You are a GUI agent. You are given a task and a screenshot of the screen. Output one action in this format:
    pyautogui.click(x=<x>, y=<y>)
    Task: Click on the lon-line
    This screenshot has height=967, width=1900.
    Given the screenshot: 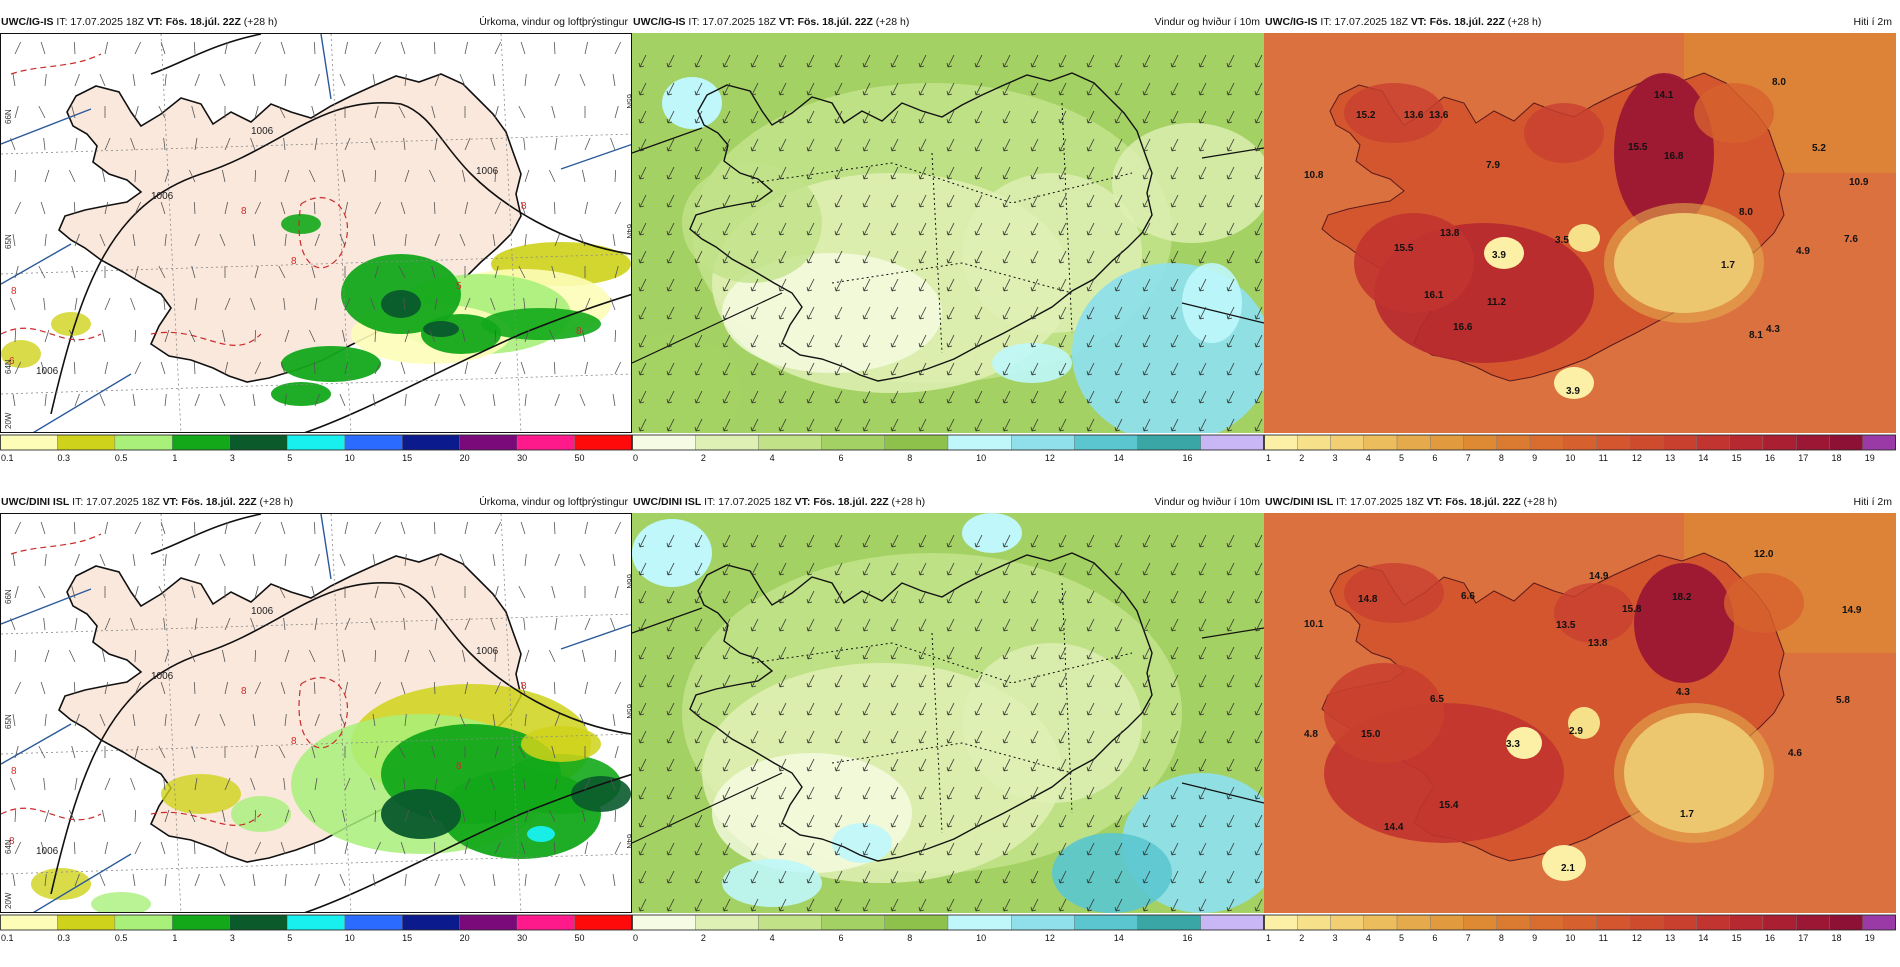 What is the action you would take?
    pyautogui.click(x=171, y=233)
    